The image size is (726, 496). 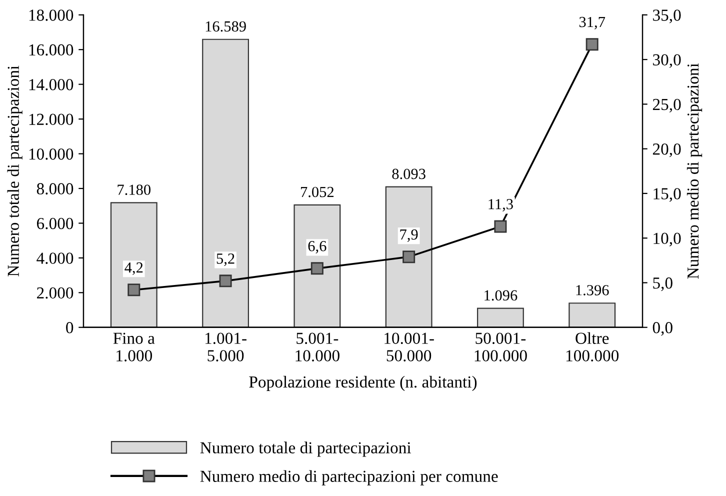 What do you see at coordinates (409, 235) in the screenshot?
I see `data-label: 7,9` at bounding box center [409, 235].